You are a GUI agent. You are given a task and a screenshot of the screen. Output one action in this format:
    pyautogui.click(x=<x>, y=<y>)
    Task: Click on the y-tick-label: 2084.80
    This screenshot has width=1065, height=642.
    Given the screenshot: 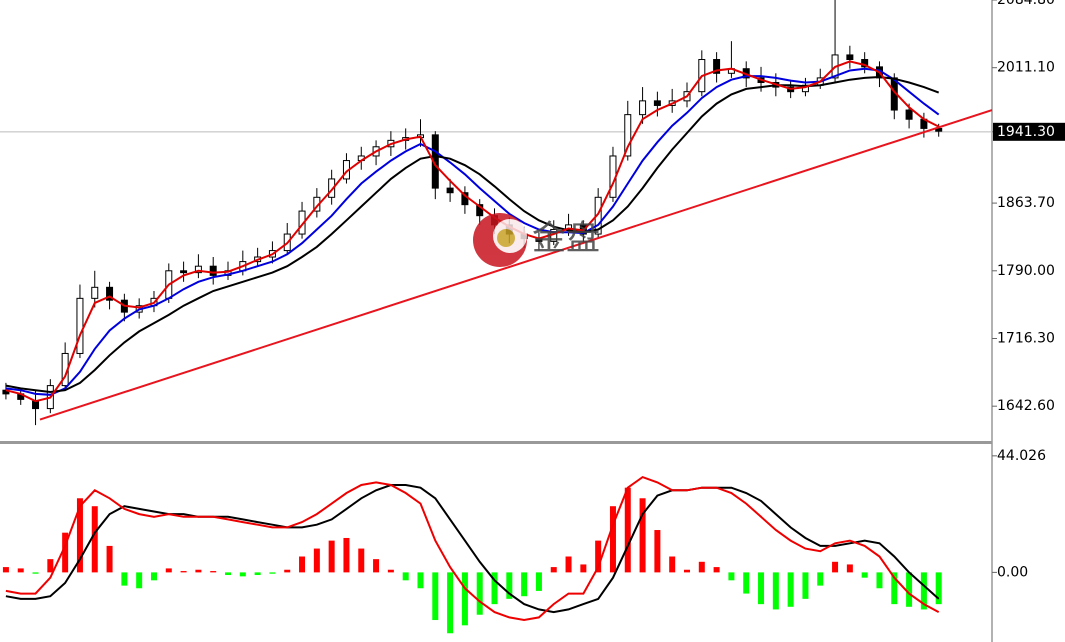 What is the action you would take?
    pyautogui.click(x=1026, y=4)
    